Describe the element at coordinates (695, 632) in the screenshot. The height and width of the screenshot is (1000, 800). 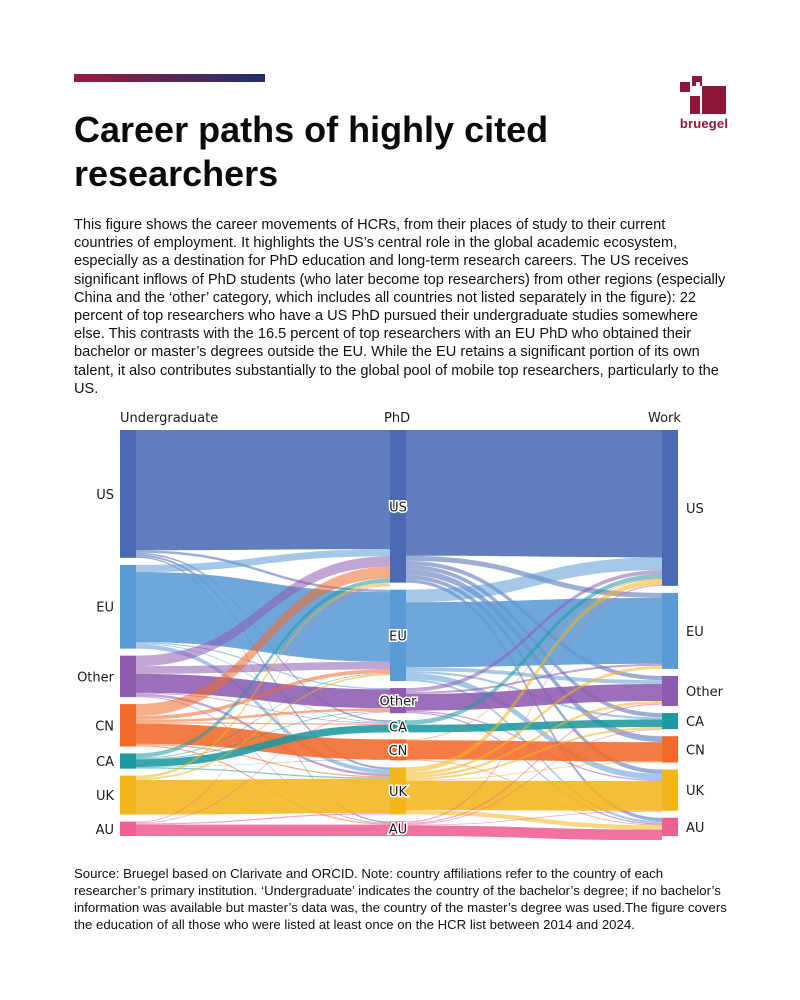
I see `node-label-work-eu: EU` at that location.